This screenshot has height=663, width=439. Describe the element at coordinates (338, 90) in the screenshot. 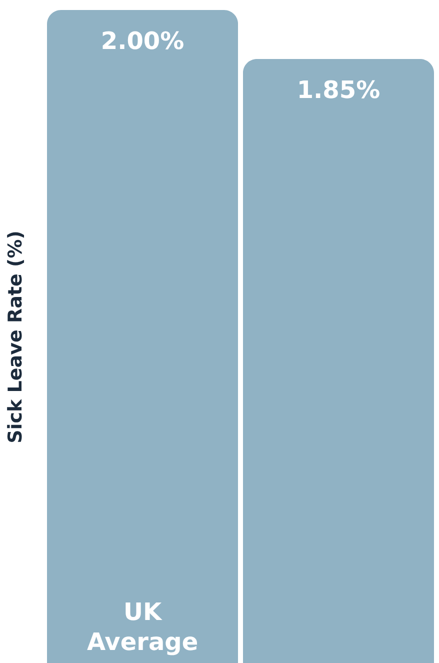

I see `data-label: 1.85%` at that location.